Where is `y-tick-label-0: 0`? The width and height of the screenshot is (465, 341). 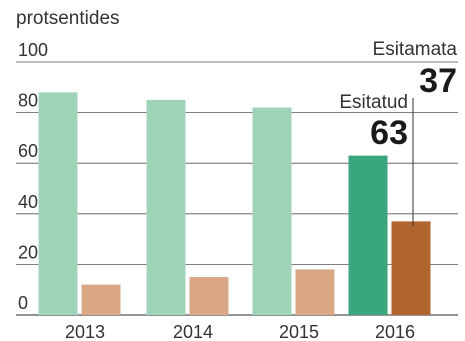 y-tick-label-0: 0 is located at coordinates (23, 303).